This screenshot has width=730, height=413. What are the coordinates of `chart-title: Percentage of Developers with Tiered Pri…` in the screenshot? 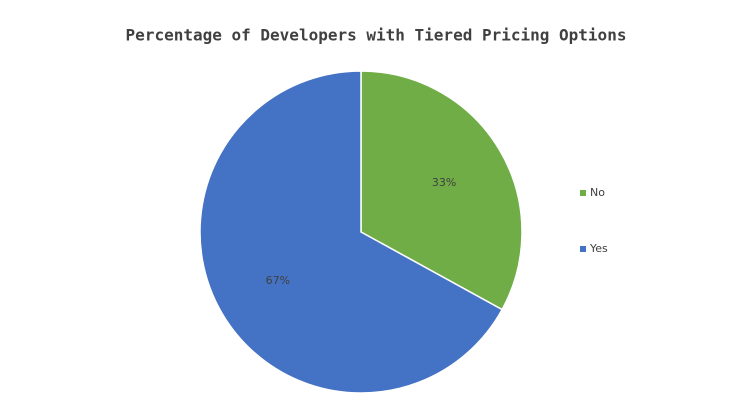 It's located at (376, 35).